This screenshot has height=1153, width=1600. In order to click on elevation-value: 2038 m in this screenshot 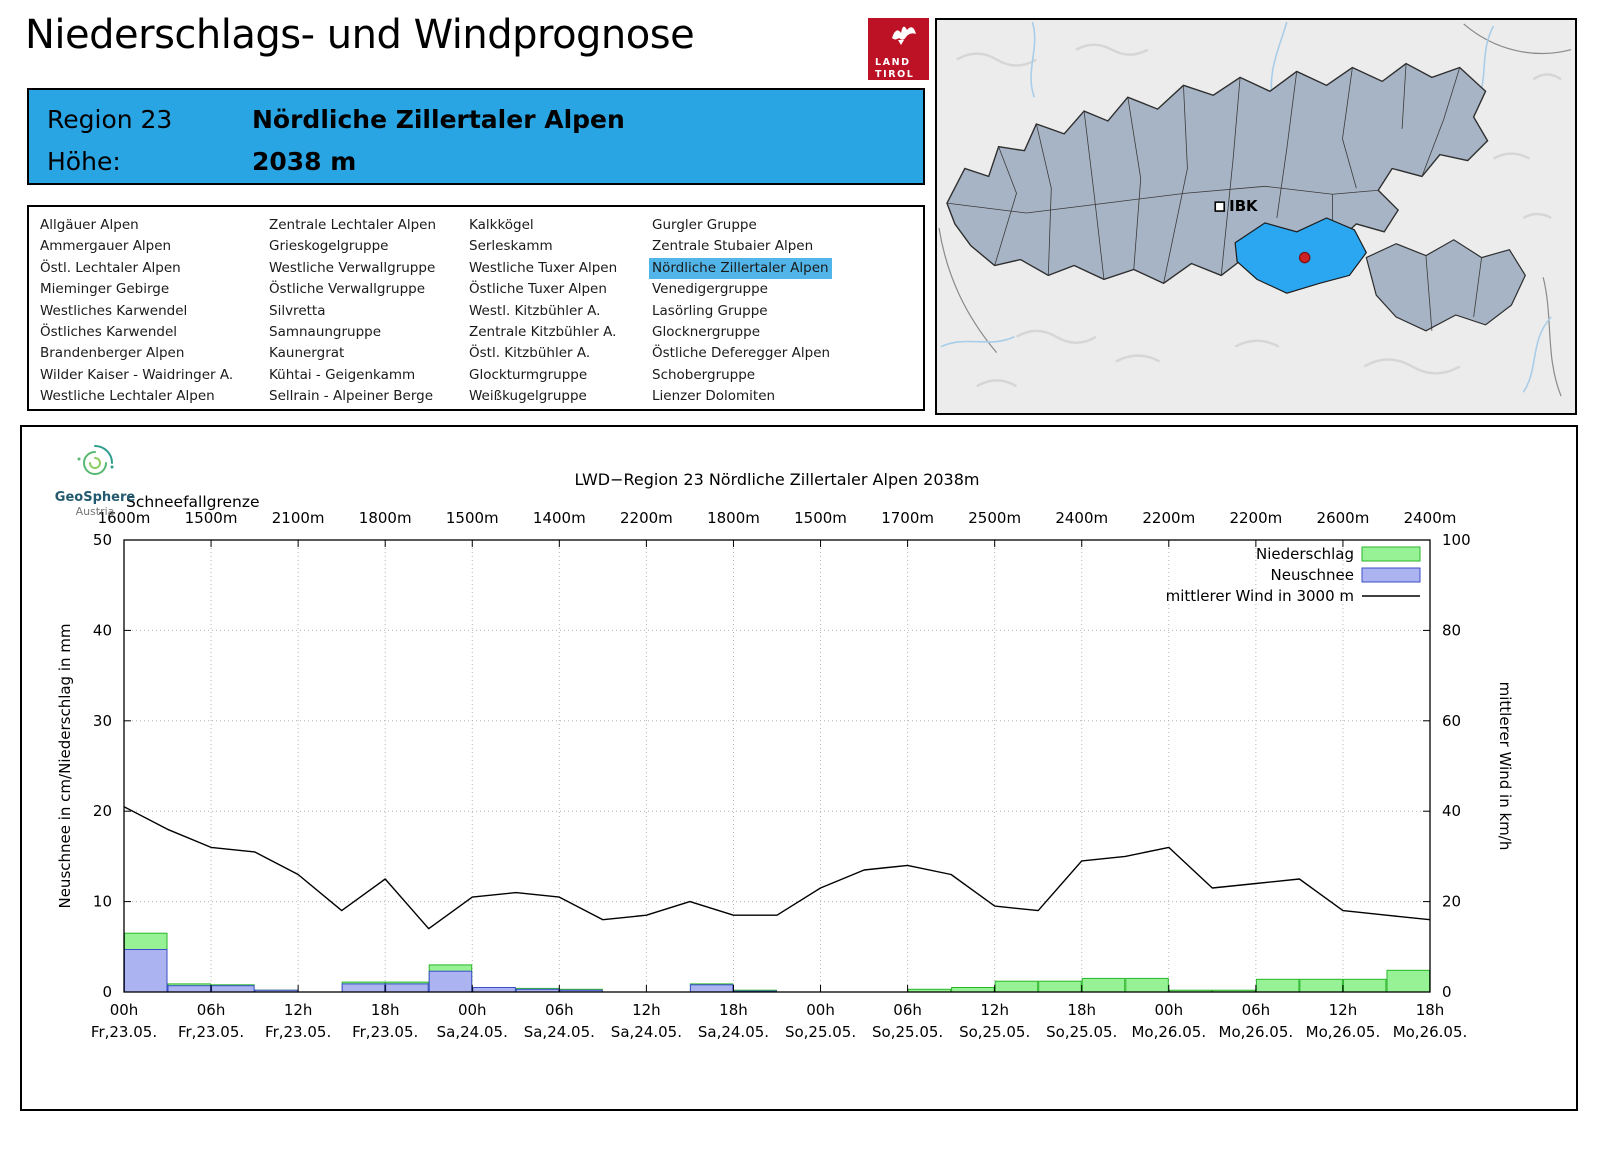, I will do `click(304, 161)`.